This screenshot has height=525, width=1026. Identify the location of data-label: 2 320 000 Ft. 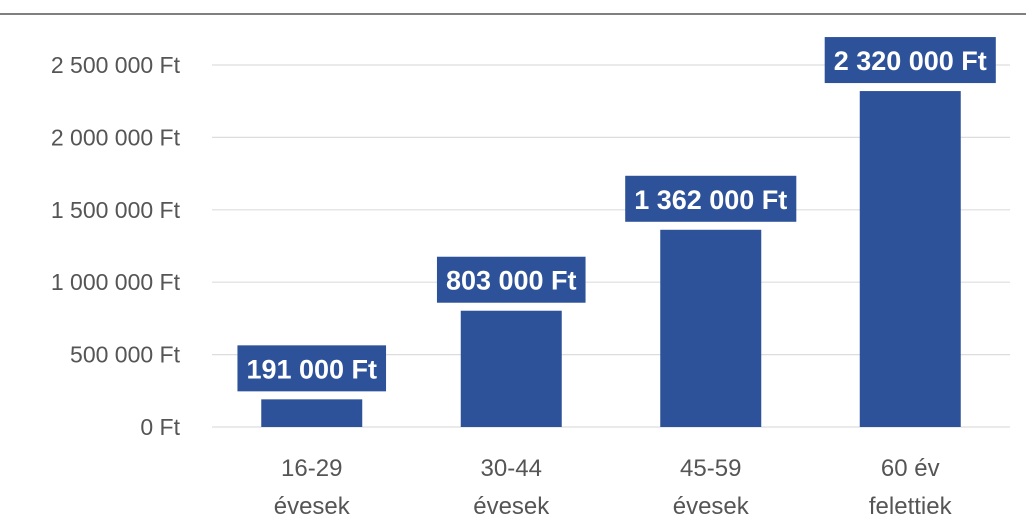
(910, 60).